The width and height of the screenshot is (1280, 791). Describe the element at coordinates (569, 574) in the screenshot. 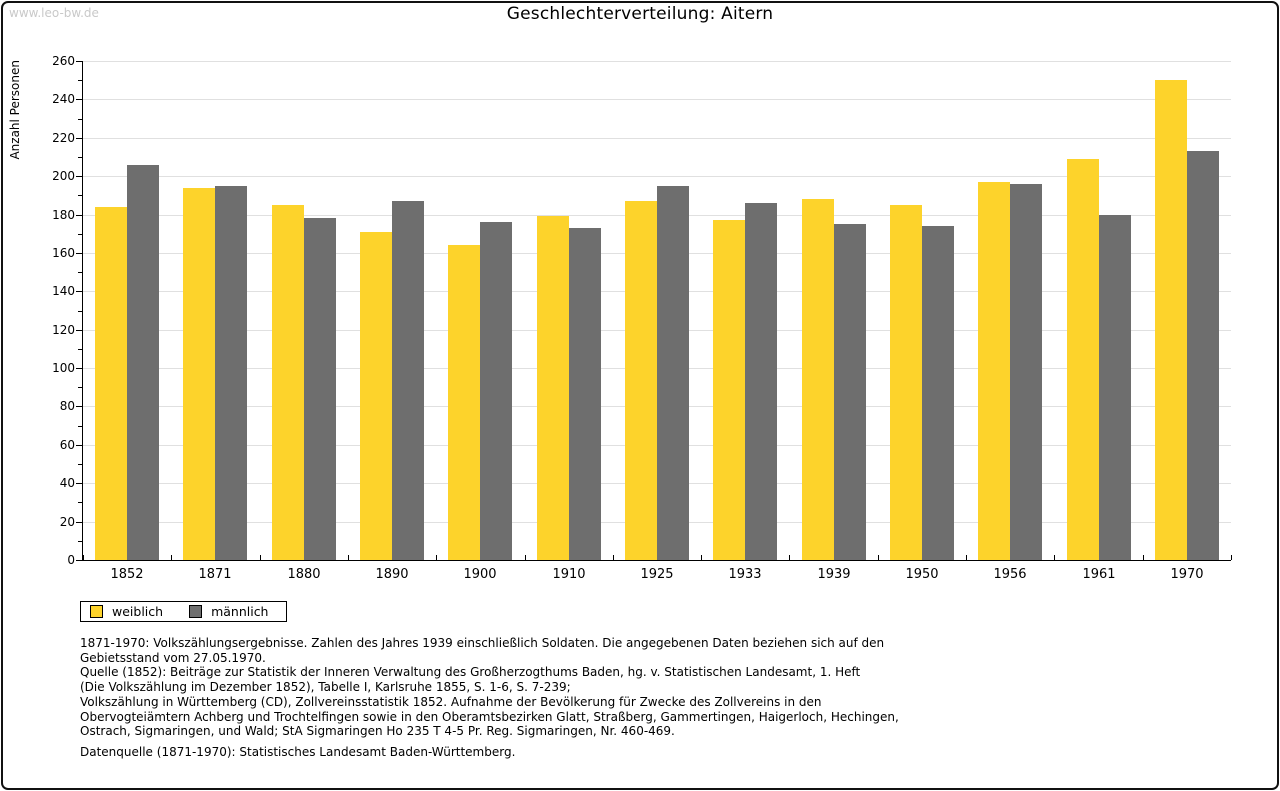

I see `x-tick-label: 1910` at that location.